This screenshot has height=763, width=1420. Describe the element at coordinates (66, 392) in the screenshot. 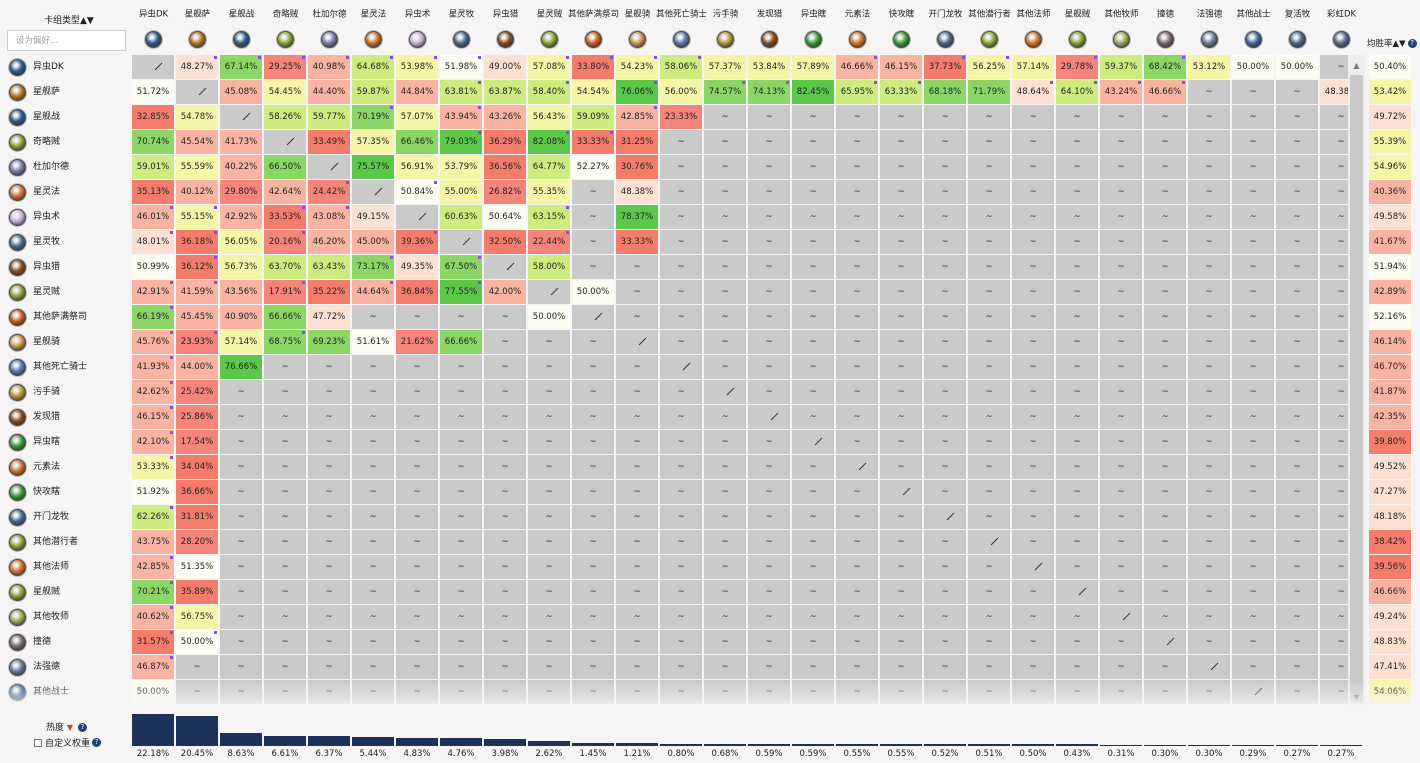

I see `row-header: 污手骑` at that location.